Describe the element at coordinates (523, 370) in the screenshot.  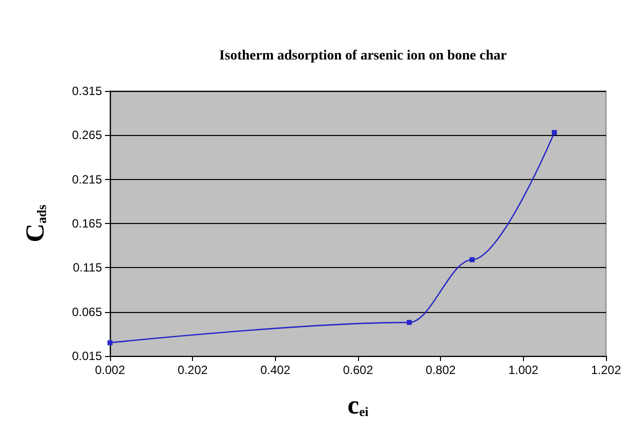
I see `x-tick-label: 1.002` at that location.